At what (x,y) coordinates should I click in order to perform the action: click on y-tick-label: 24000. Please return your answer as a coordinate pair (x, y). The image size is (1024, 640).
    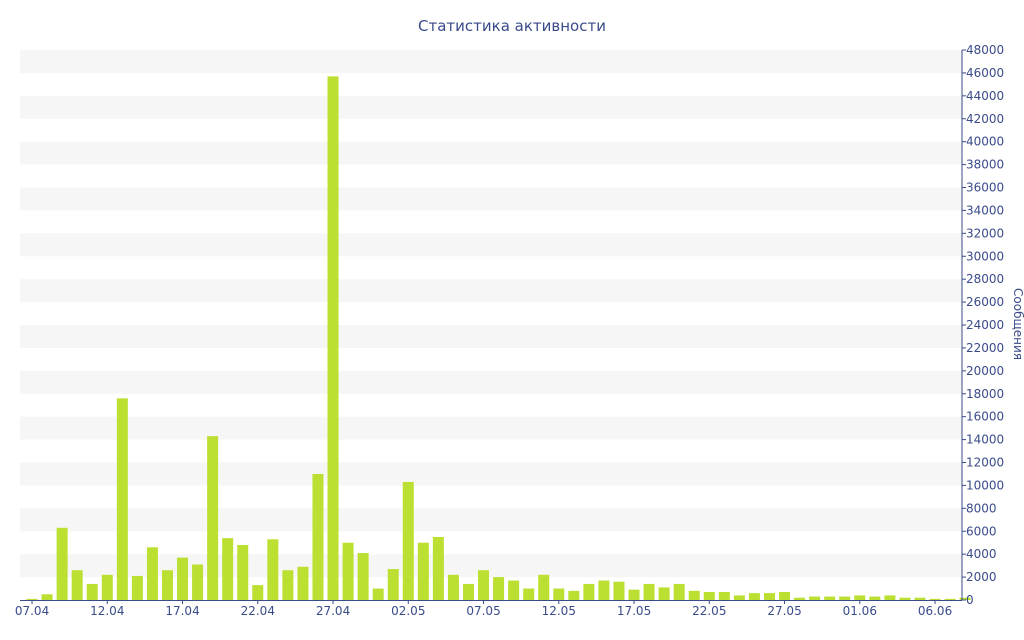
    Looking at the image, I should click on (985, 325).